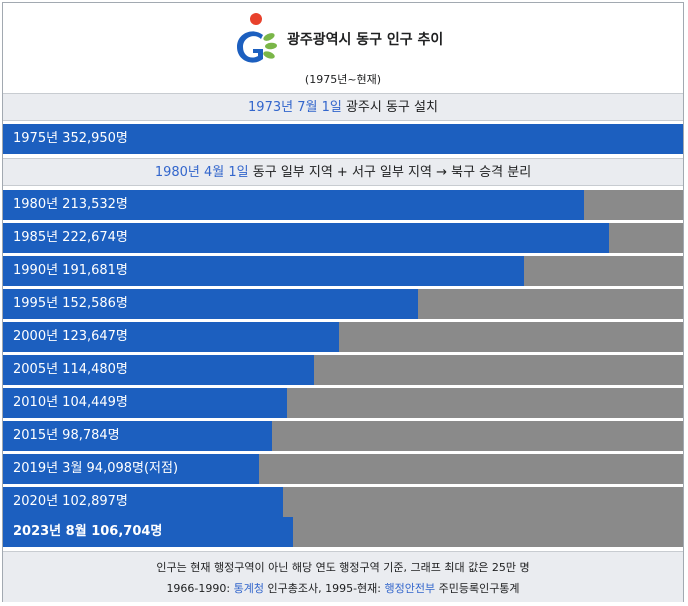  What do you see at coordinates (70, 369) in the screenshot?
I see `population-label: 2005년 114,480명` at bounding box center [70, 369].